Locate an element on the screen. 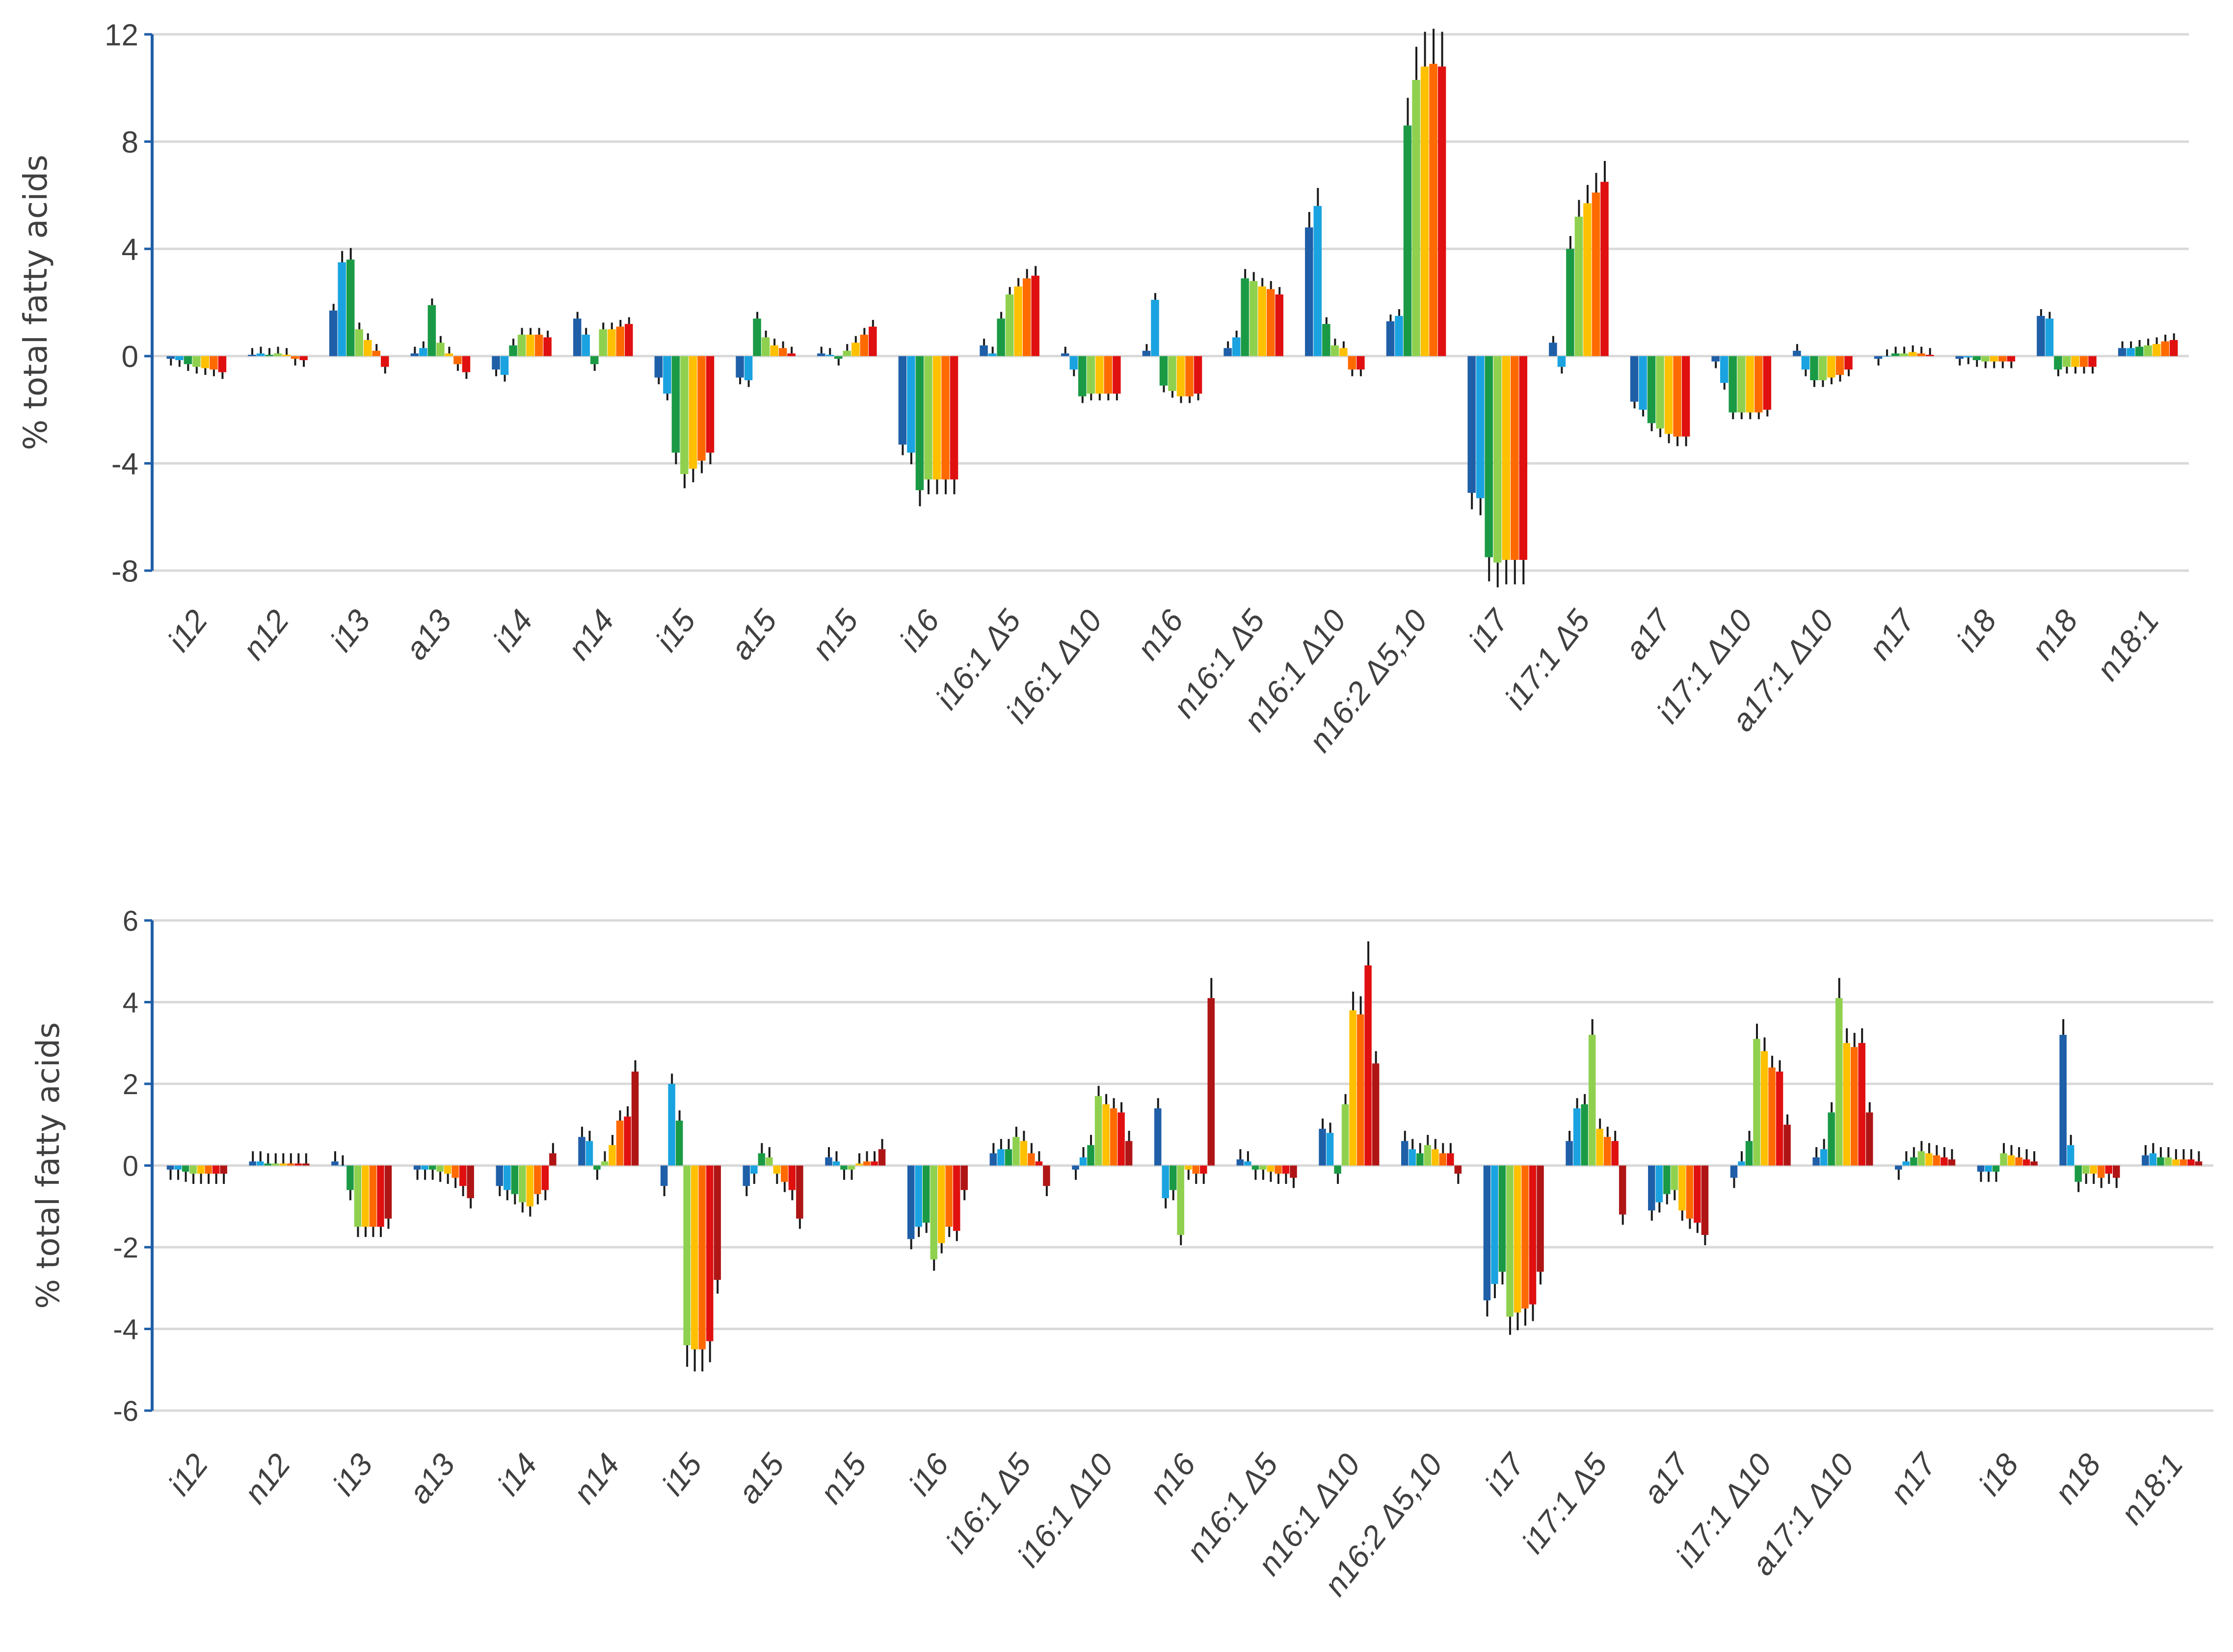 The height and width of the screenshot is (1652, 2233). x-tick-label: n18 is located at coordinates (2054, 634).